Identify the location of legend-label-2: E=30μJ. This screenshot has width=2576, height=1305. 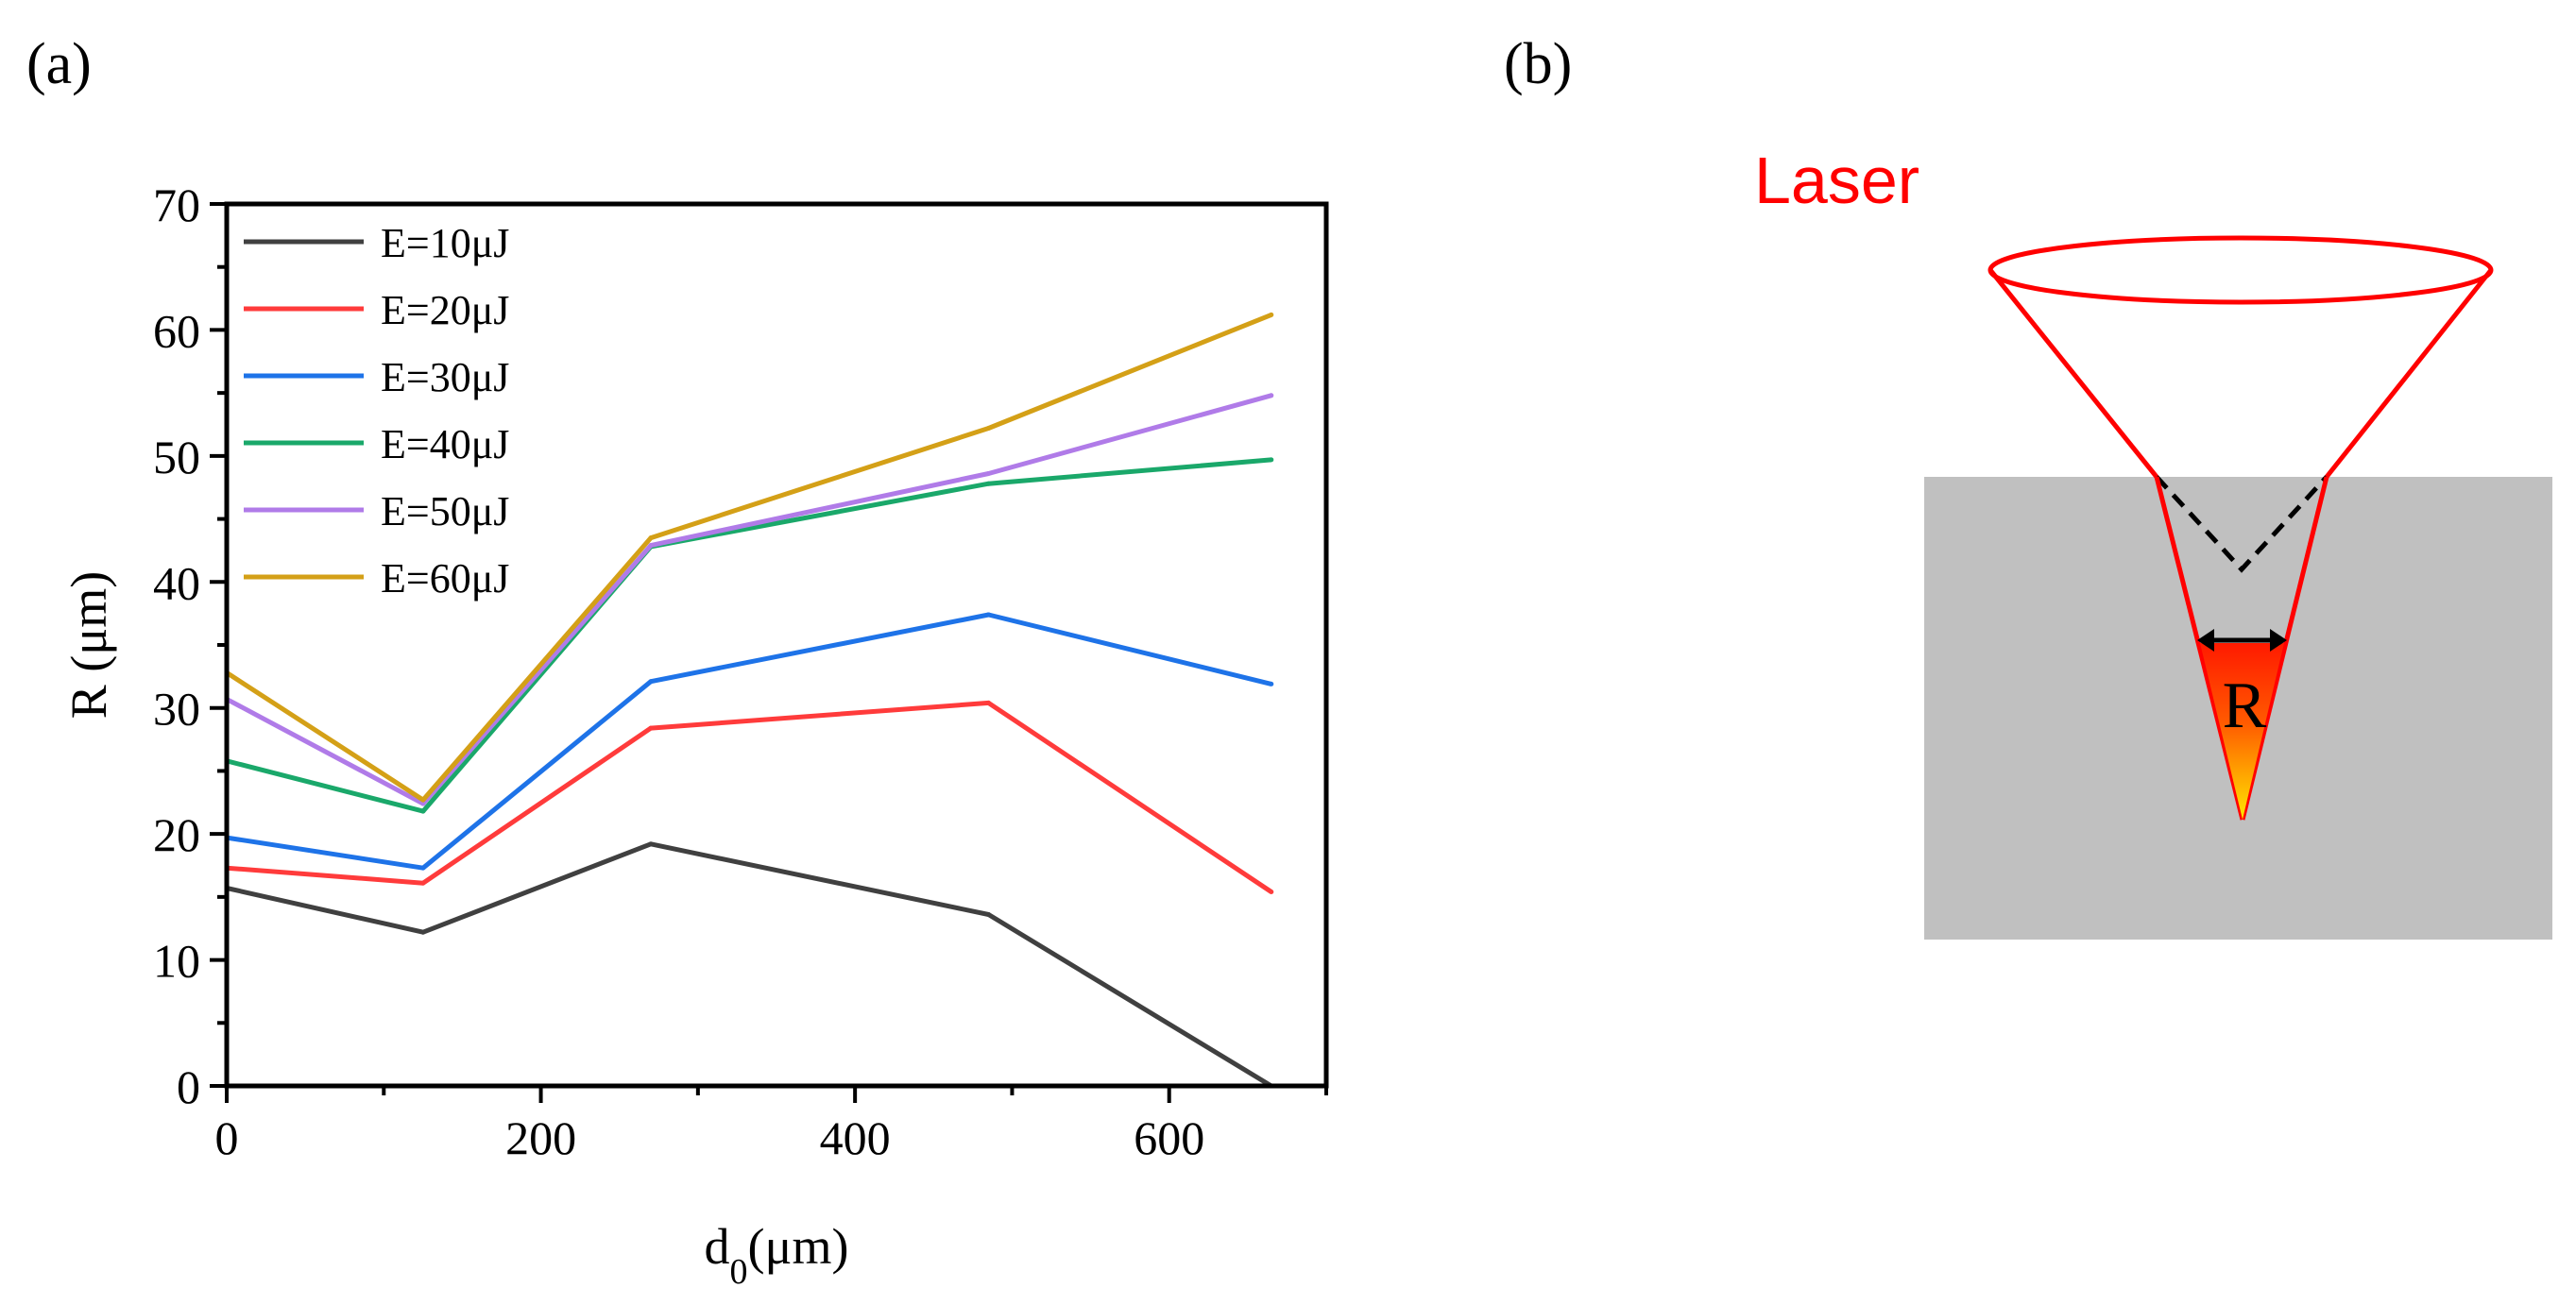
(445, 377).